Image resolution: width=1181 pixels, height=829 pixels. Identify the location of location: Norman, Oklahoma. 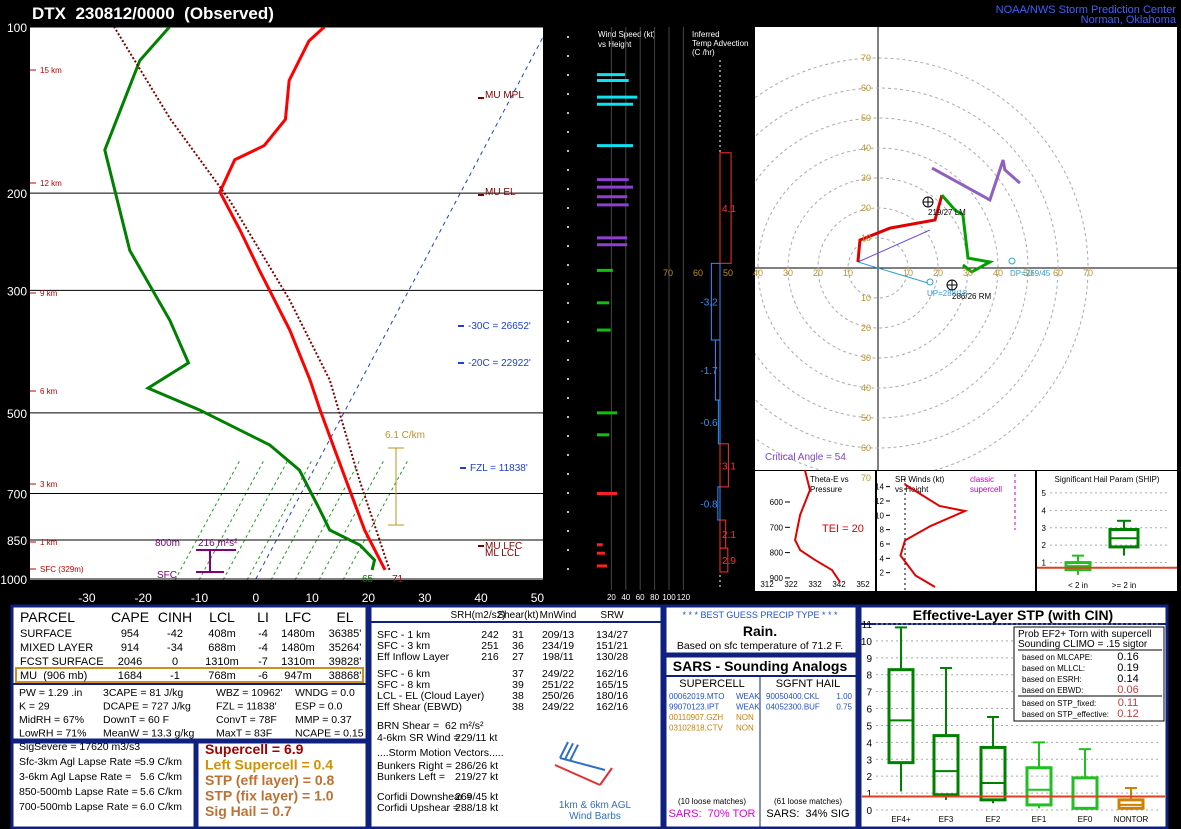
(1129, 20).